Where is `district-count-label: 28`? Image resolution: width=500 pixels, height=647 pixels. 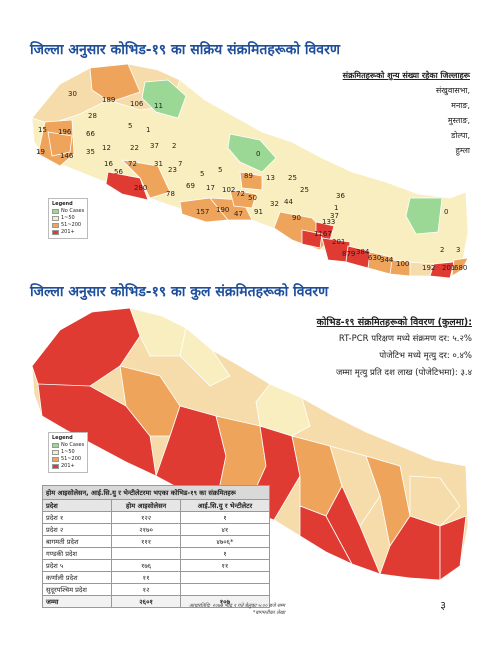
district-count-label: 28 is located at coordinates (92, 116).